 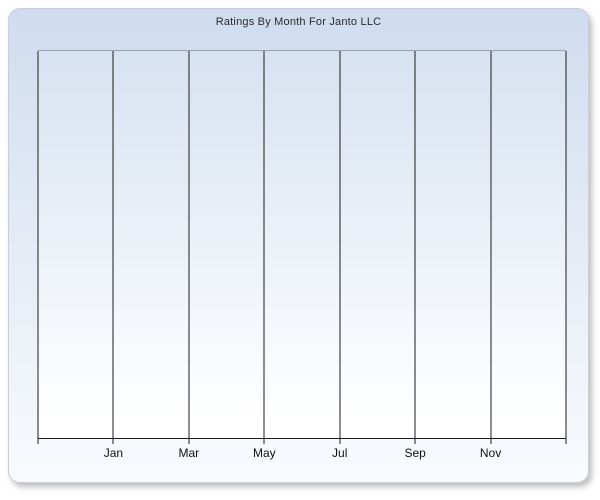 What do you see at coordinates (490, 453) in the screenshot?
I see `x-axis-label: Nov` at bounding box center [490, 453].